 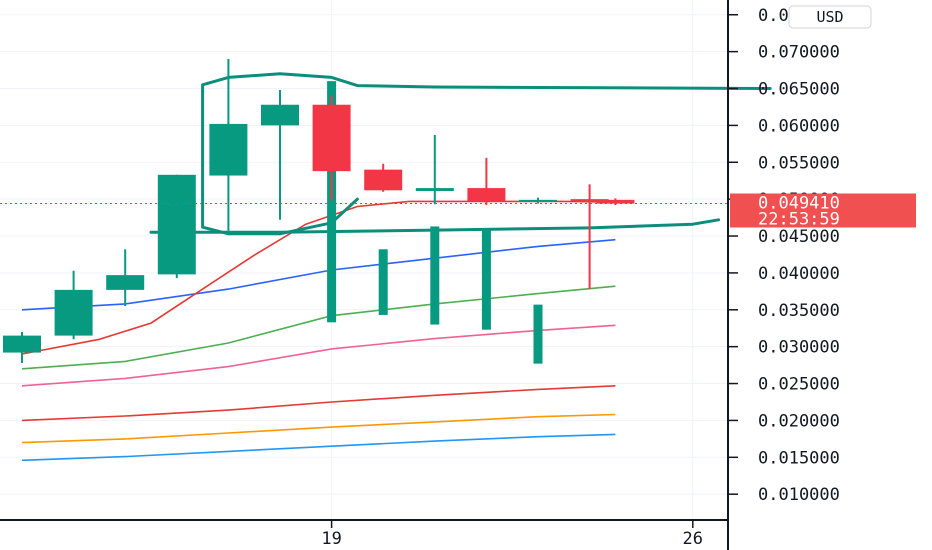 What do you see at coordinates (799, 348) in the screenshot?
I see `price-tick-label: 0.030000` at bounding box center [799, 348].